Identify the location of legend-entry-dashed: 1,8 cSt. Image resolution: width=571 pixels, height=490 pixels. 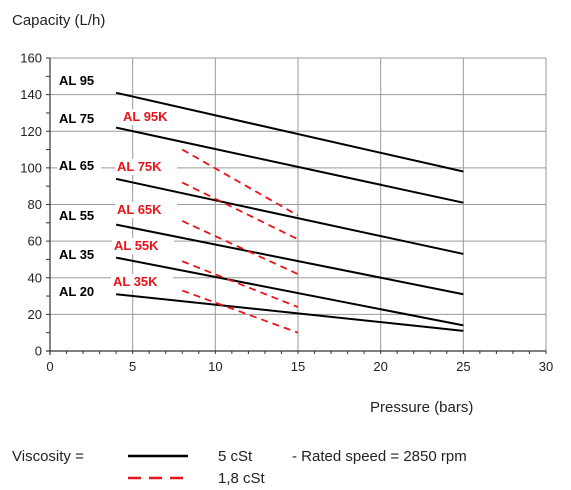
(242, 478).